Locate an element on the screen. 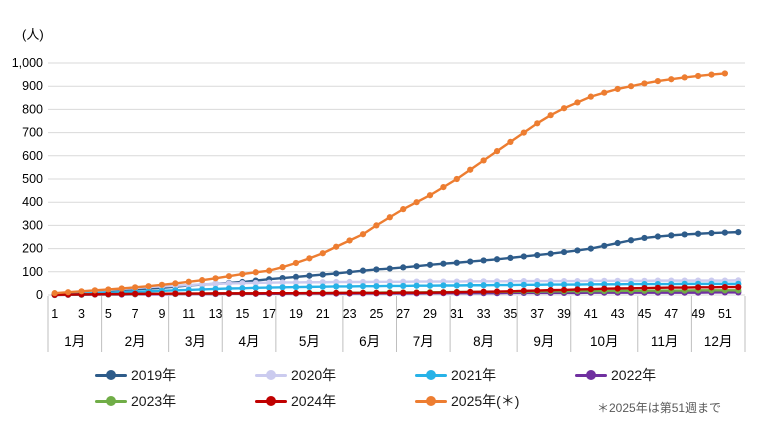 The height and width of the screenshot is (436, 759). legend-item-2: 2021年 is located at coordinates (455, 375).